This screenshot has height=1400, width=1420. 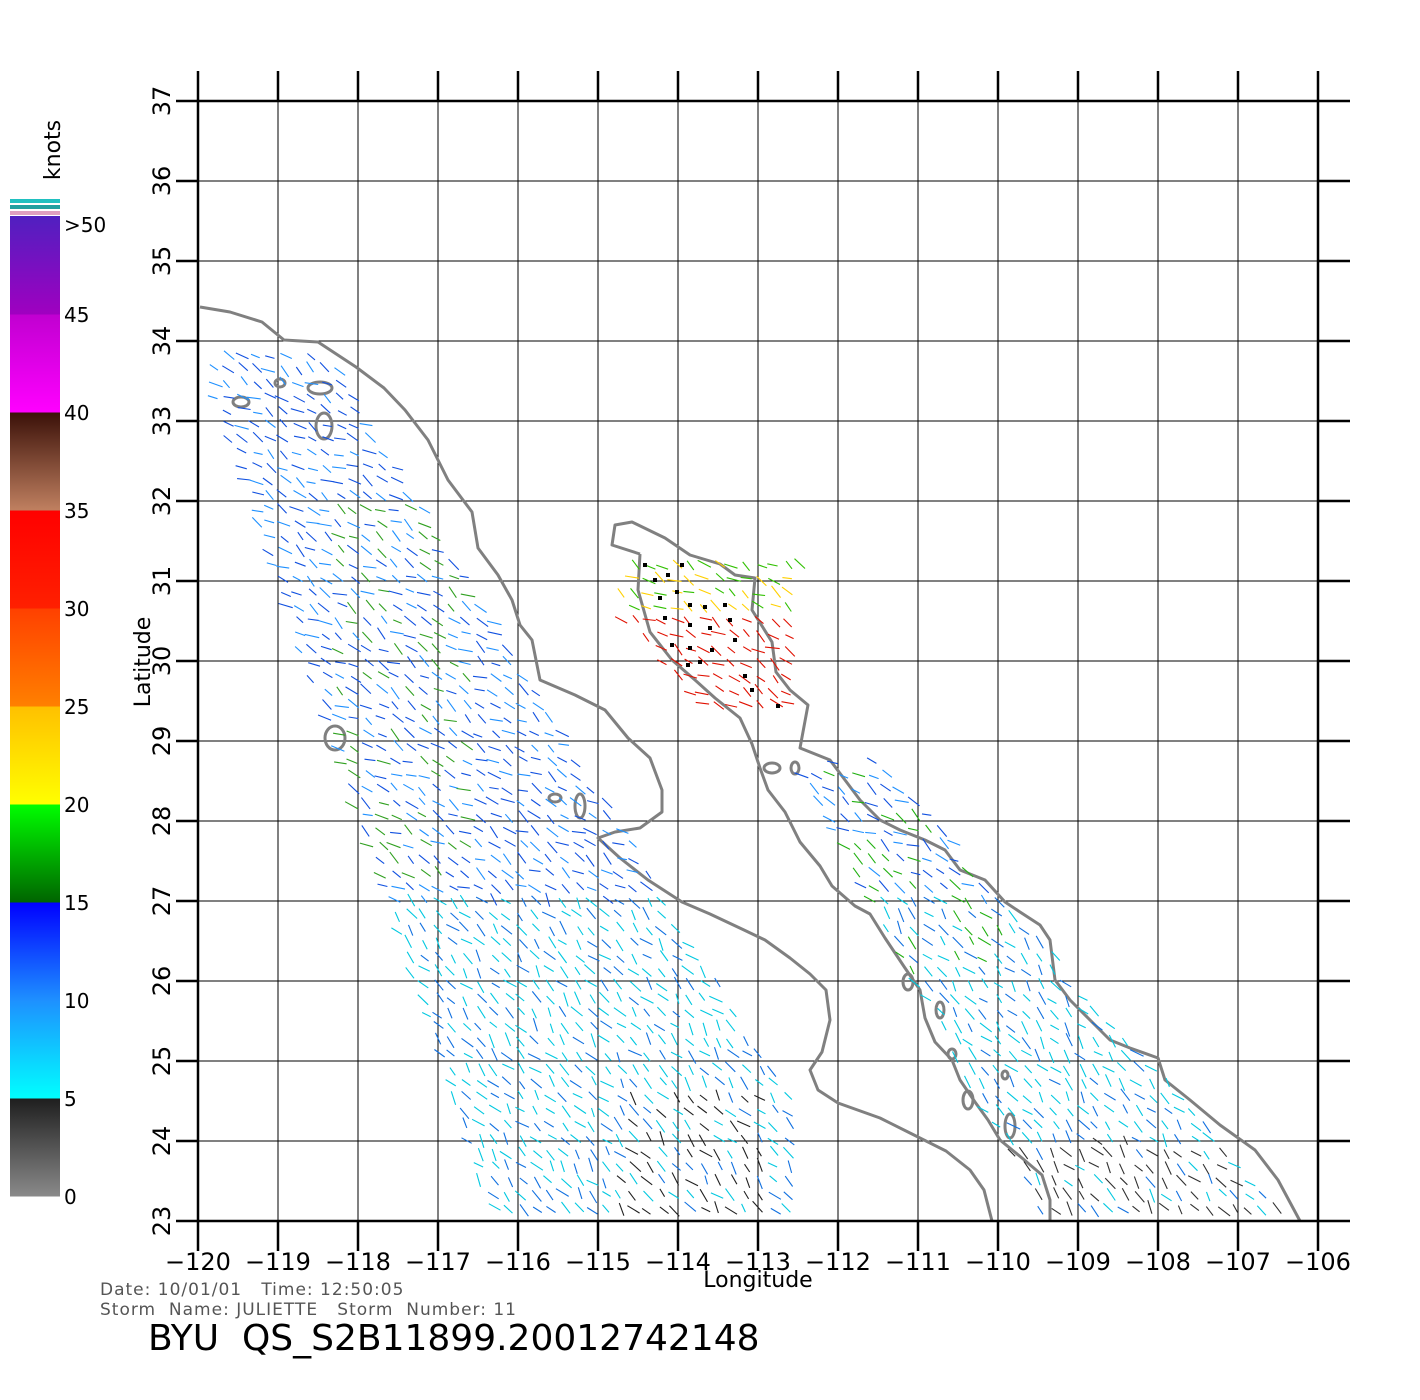 I want to click on colorbar-label: 25, so click(x=76, y=707).